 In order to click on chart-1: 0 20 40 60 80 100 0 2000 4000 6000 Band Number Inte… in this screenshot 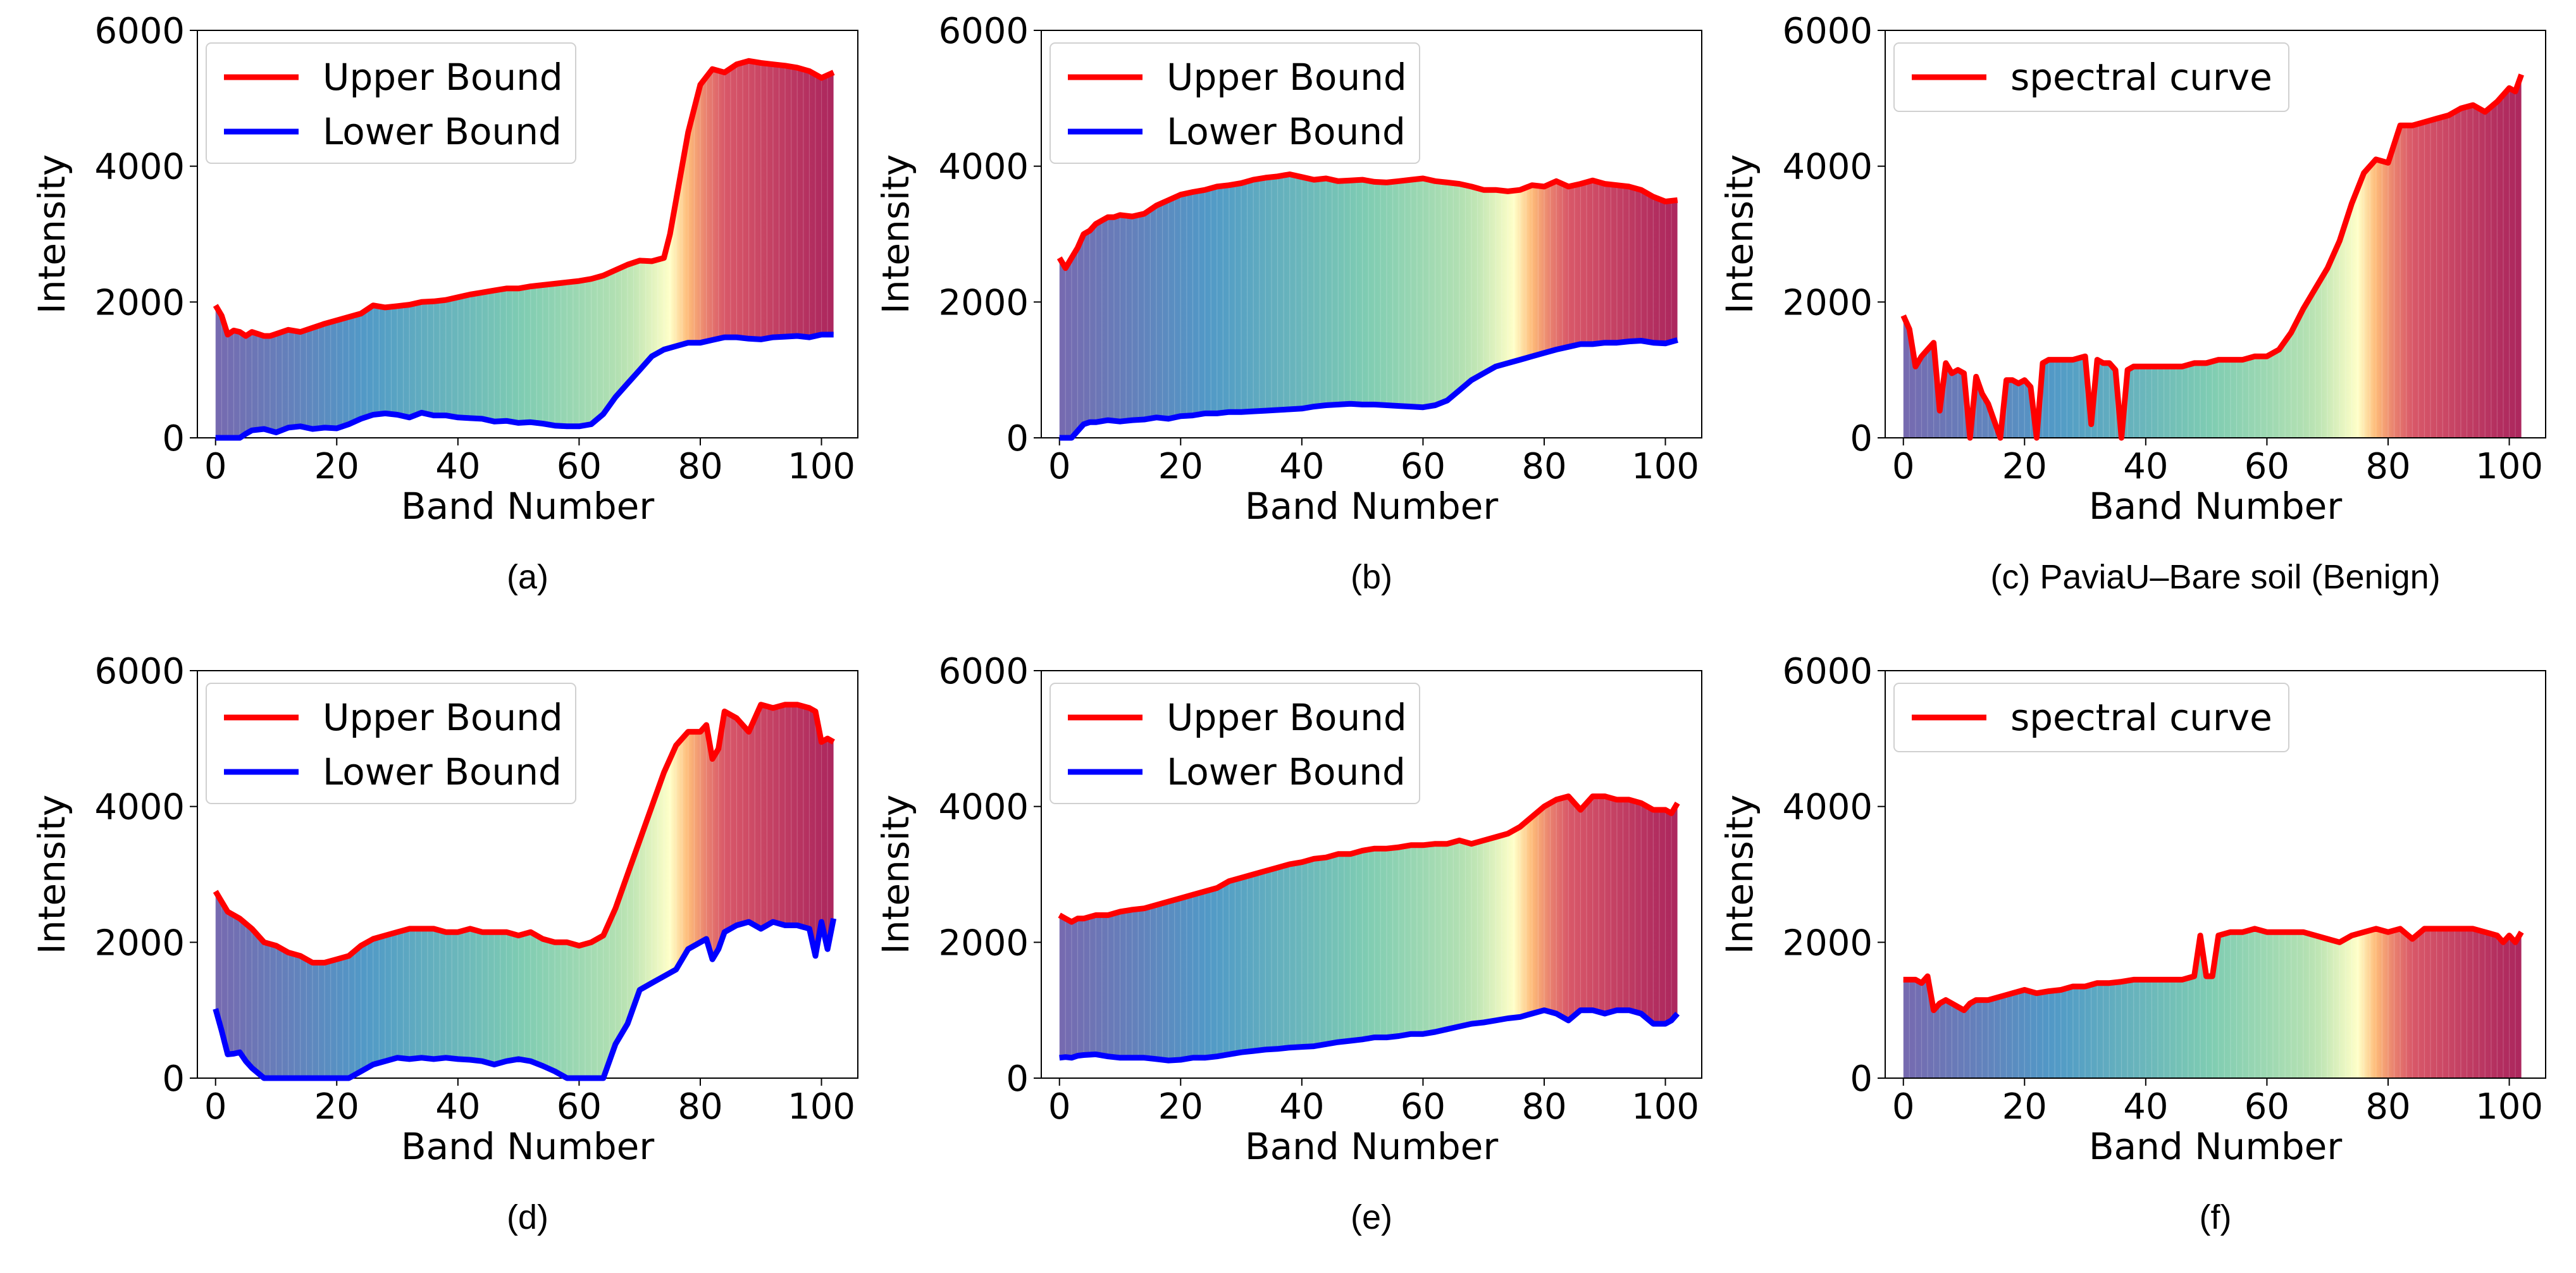, I will do `click(444, 303)`.